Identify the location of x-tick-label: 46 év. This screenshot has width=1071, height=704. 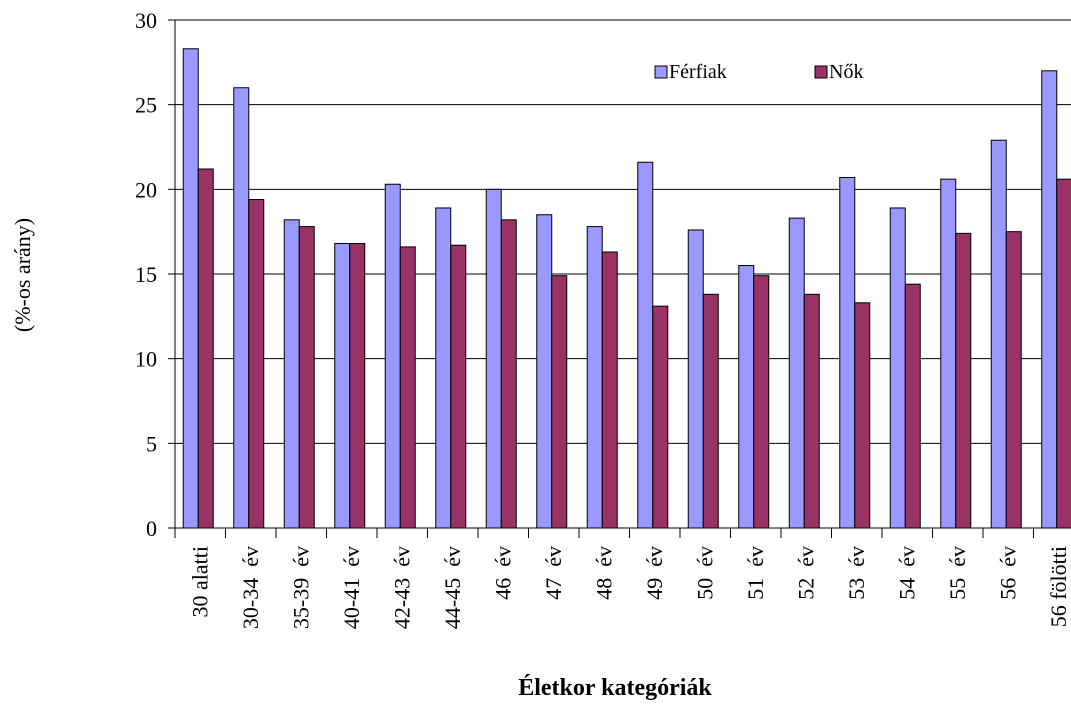
(502, 573).